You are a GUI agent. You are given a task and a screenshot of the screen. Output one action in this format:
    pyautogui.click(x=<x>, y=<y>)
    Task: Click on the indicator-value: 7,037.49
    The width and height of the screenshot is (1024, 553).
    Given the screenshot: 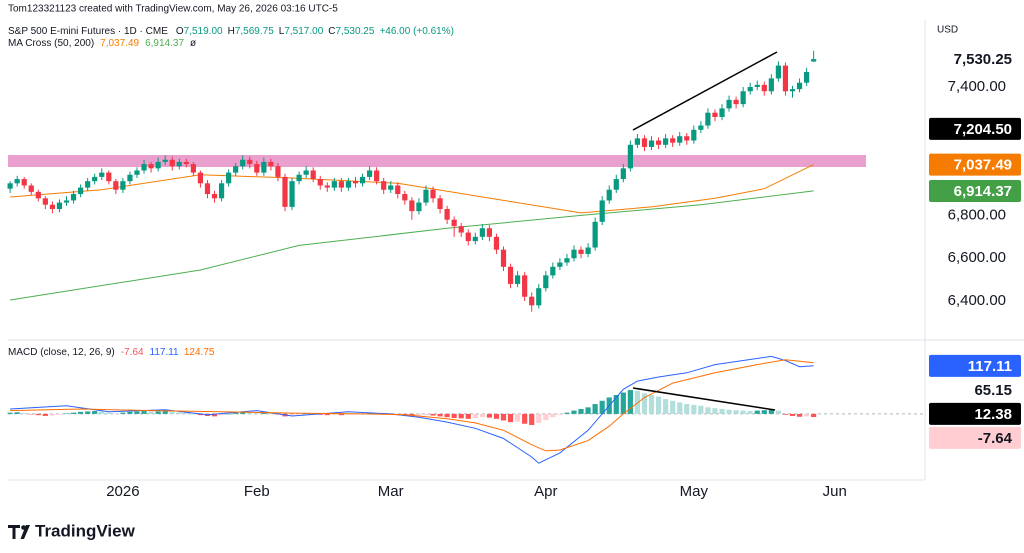 What is the action you would take?
    pyautogui.click(x=119, y=43)
    